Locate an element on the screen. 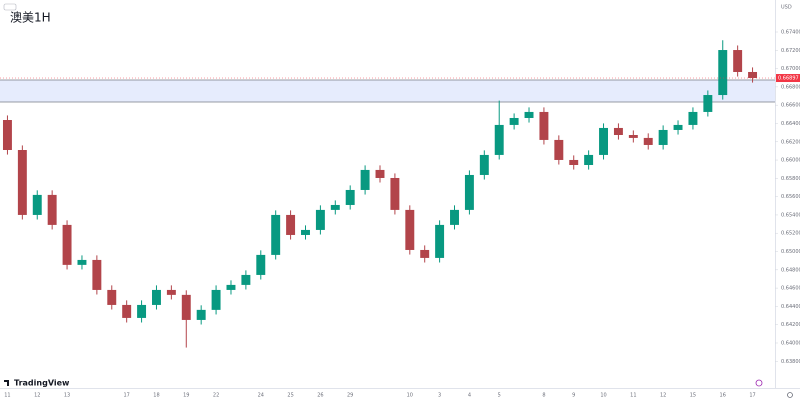 The width and height of the screenshot is (800, 400). y-tick-label: 0.64400 is located at coordinates (790, 307).